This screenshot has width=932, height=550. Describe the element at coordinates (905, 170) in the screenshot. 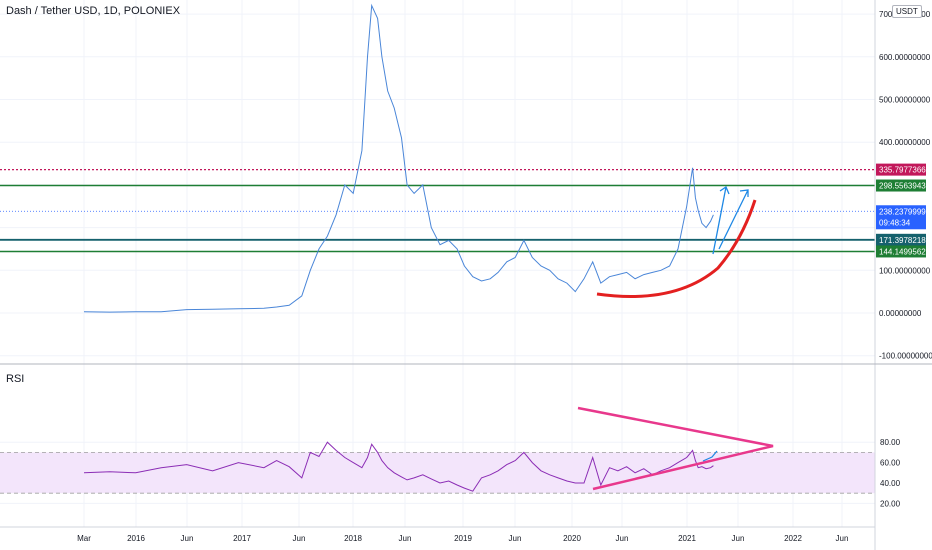

I see `price-level-label: 335.79773660` at that location.